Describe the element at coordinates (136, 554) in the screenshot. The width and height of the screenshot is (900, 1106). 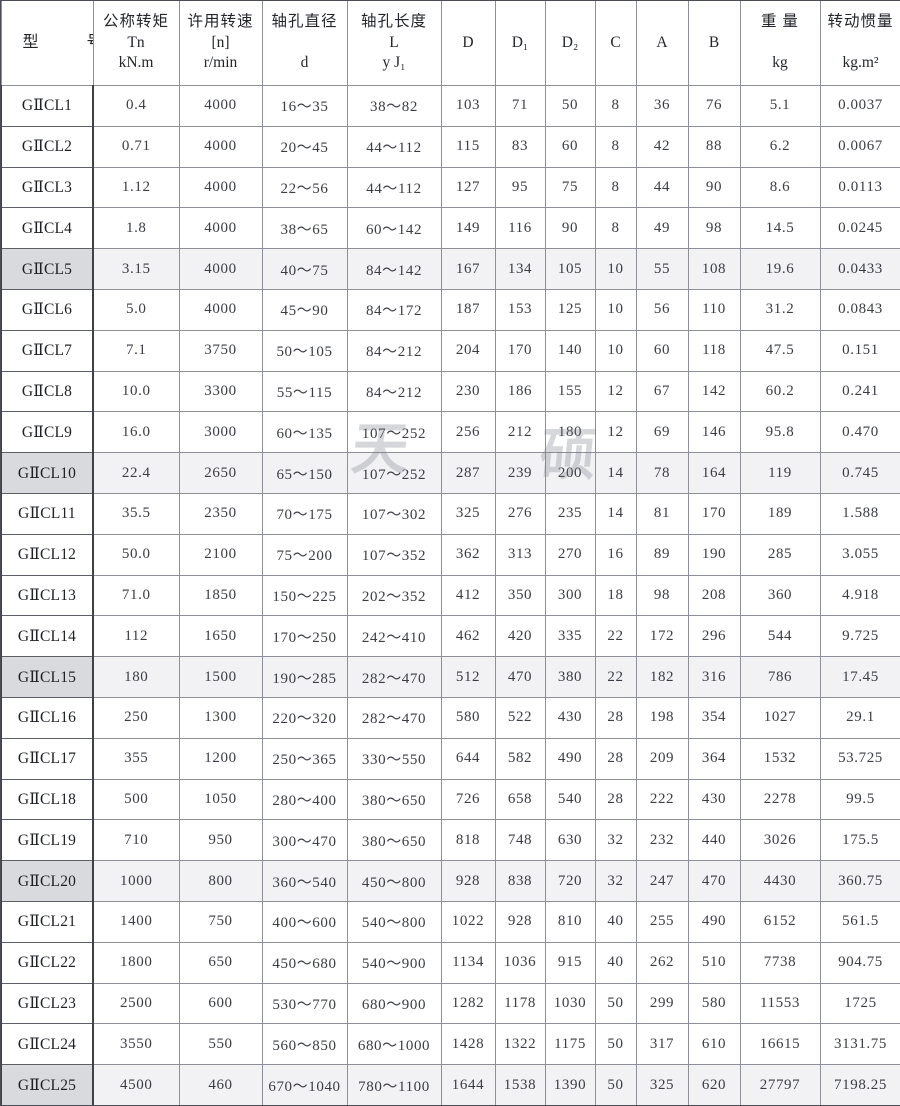
I see `cell-torque: 50.0` at that location.